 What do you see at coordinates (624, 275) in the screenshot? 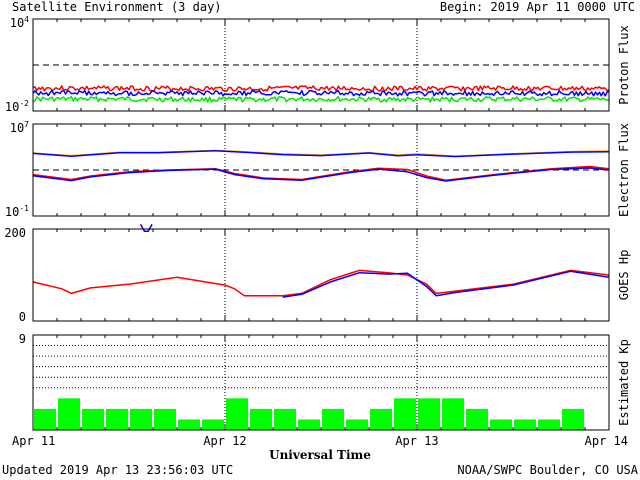
I see `y-axis-label: GOES Hp` at bounding box center [624, 275].